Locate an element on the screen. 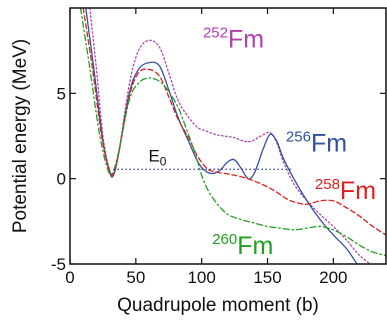 This screenshot has height=322, width=387. y-tick-label: 5 is located at coordinates (61, 93).